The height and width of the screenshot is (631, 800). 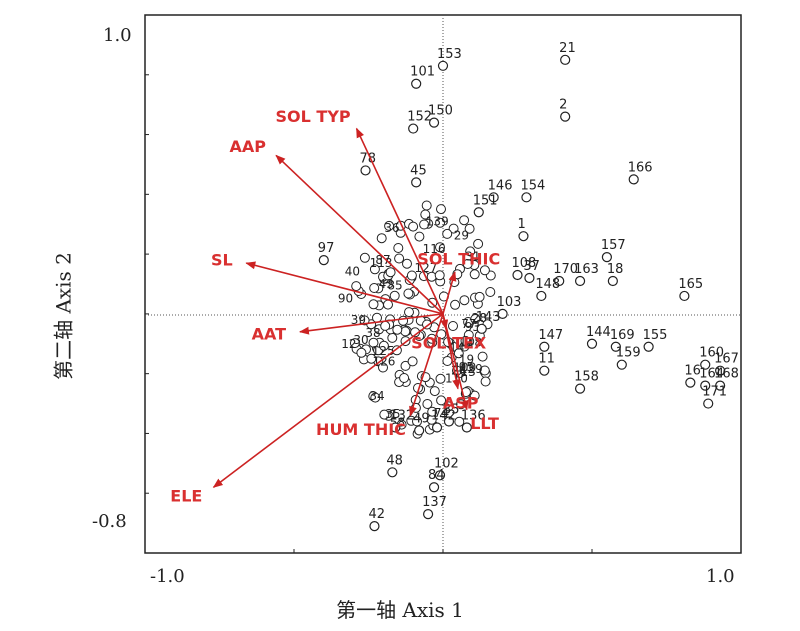 What do you see at coordinates (401, 415) in the screenshot?
I see `point-label: 132` at bounding box center [401, 415].